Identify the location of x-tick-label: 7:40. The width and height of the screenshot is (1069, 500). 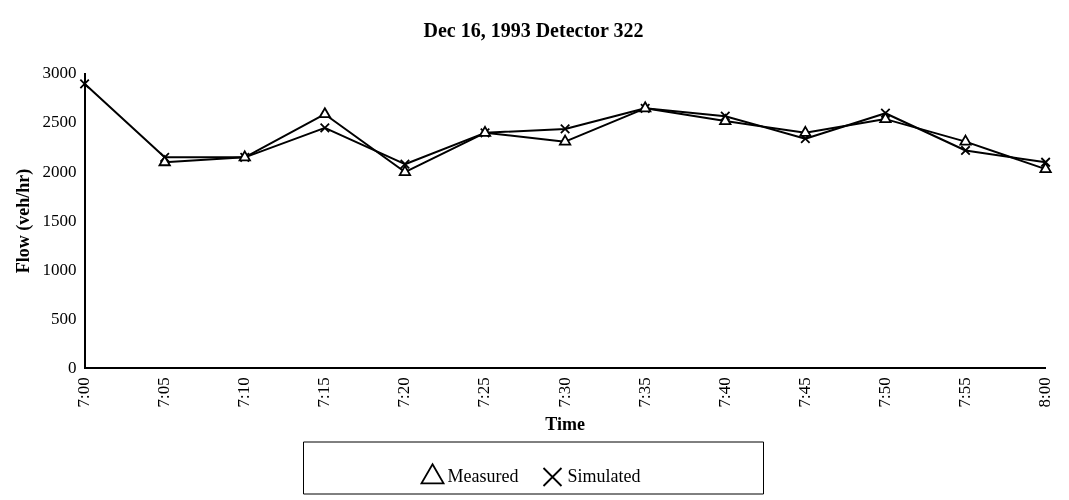
(724, 392).